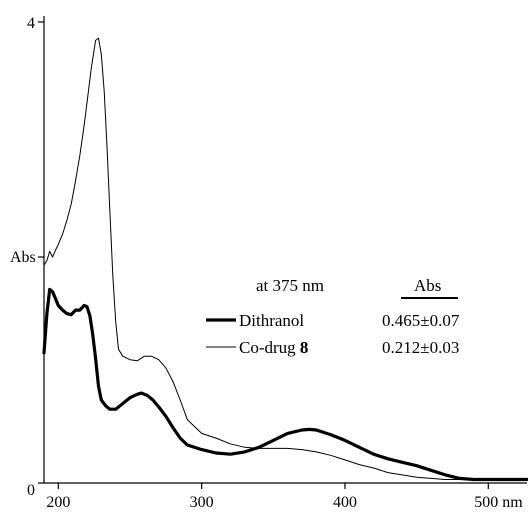  What do you see at coordinates (427, 285) in the screenshot?
I see `legend-header-abs: Abs` at bounding box center [427, 285].